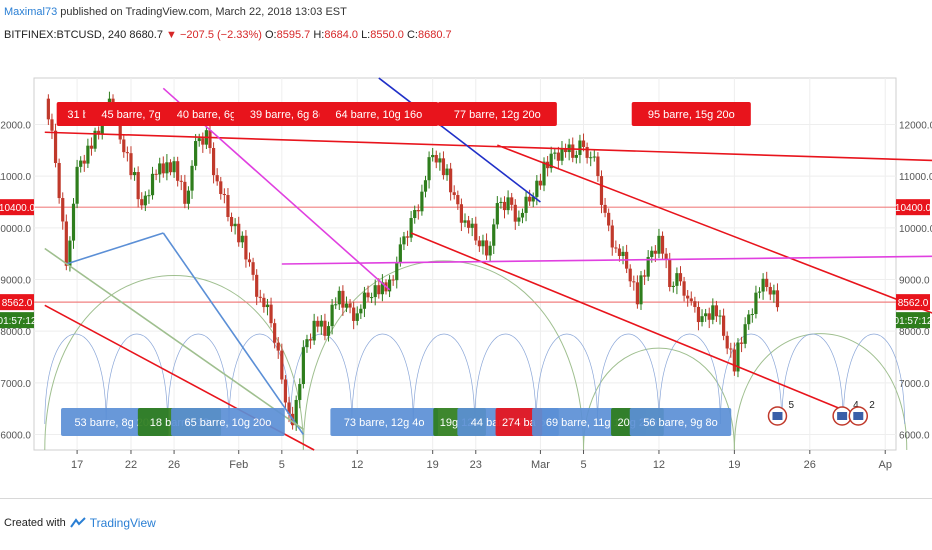 This screenshot has width=932, height=550. Describe the element at coordinates (80, 523) in the screenshot. I see `footer: Created with TradingView` at that location.